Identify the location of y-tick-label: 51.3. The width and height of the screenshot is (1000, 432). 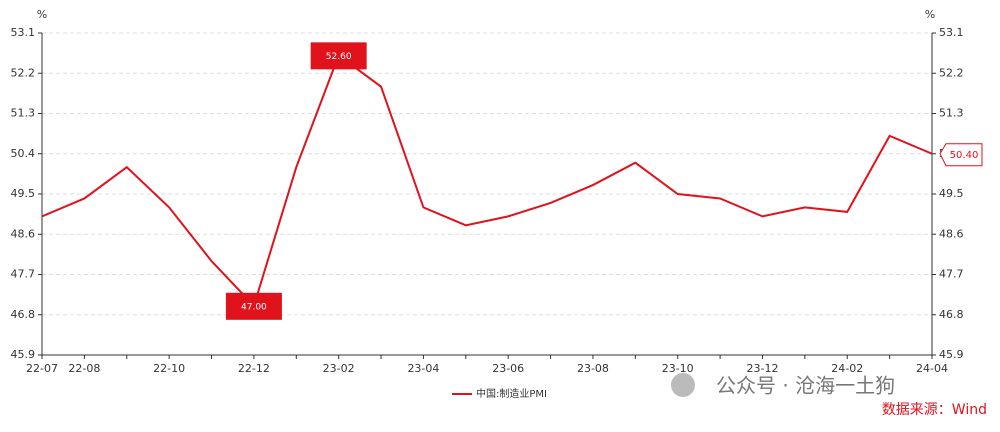
(23, 113).